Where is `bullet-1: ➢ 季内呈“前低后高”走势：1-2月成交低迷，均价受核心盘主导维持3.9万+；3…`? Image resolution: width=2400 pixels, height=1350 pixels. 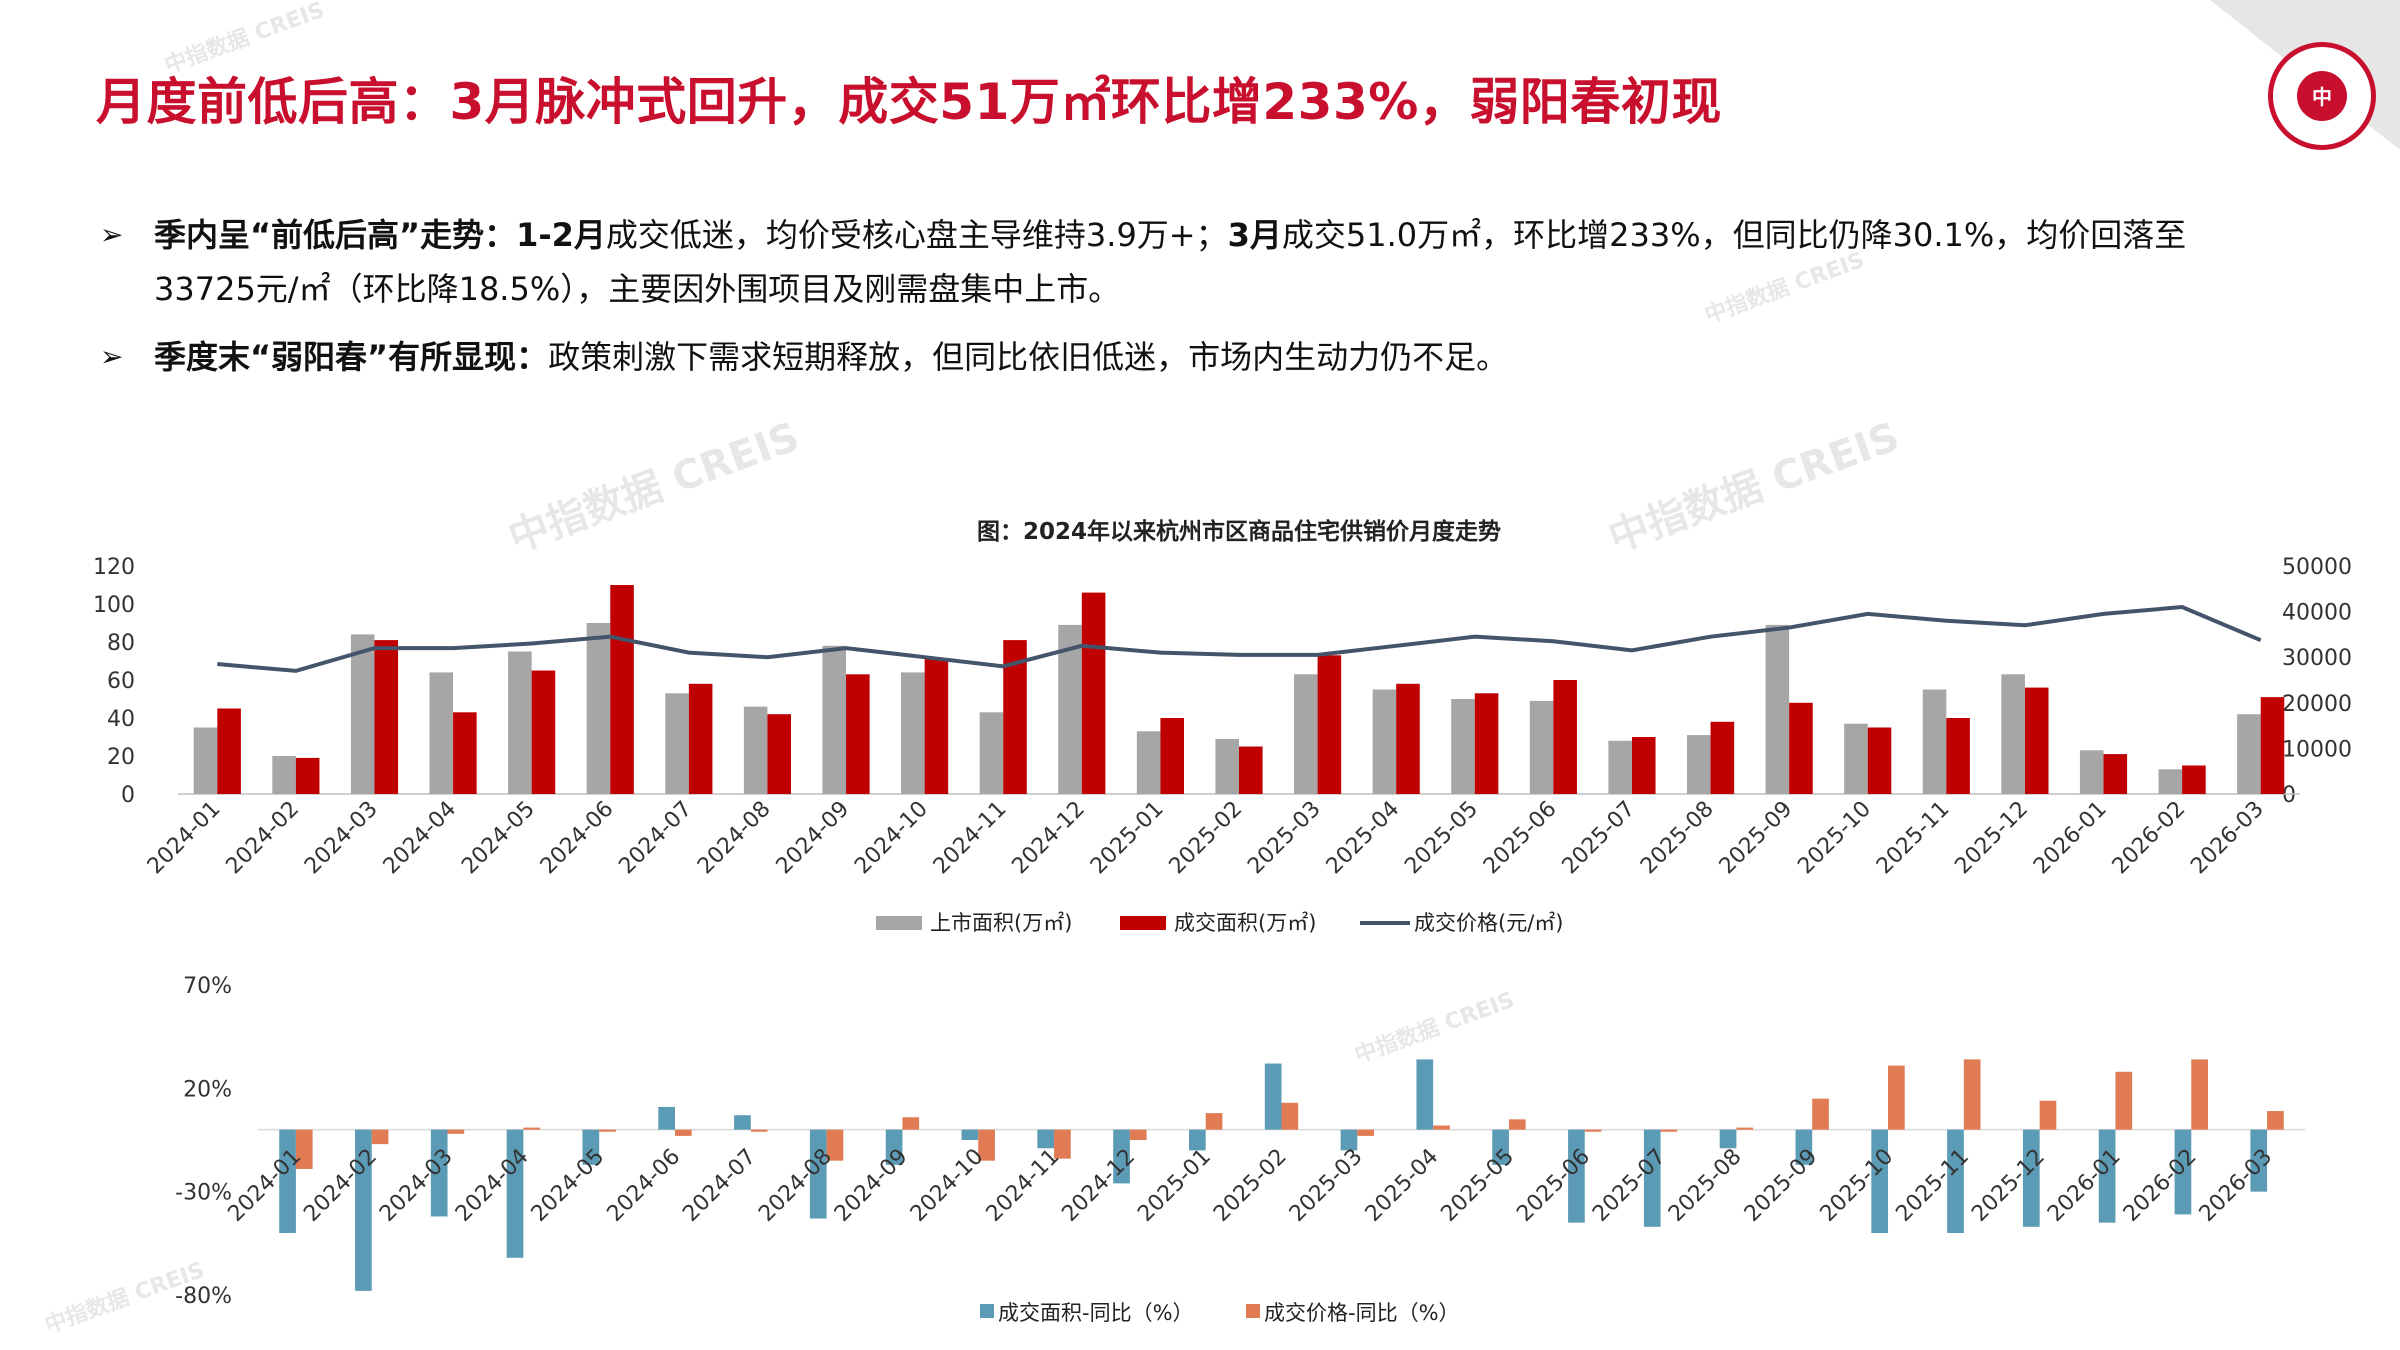 bullet-1: ➢ 季内呈“前低后高”走势：1-2月成交低迷，均价受核心盘主导维持3.9万+；3… is located at coordinates (1177, 262).